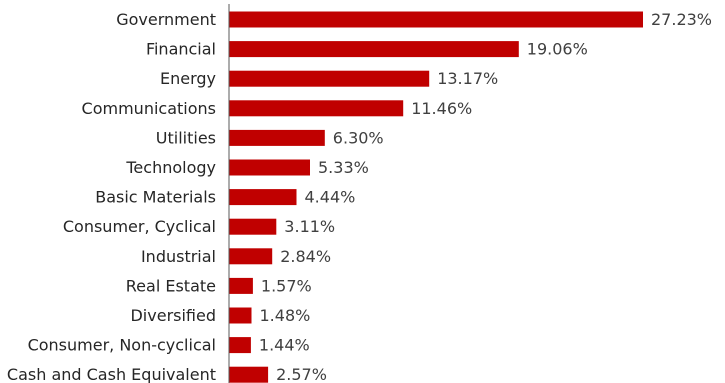 The width and height of the screenshot is (725, 383). What do you see at coordinates (681, 19) in the screenshot?
I see `value-label: 27.23%` at bounding box center [681, 19].